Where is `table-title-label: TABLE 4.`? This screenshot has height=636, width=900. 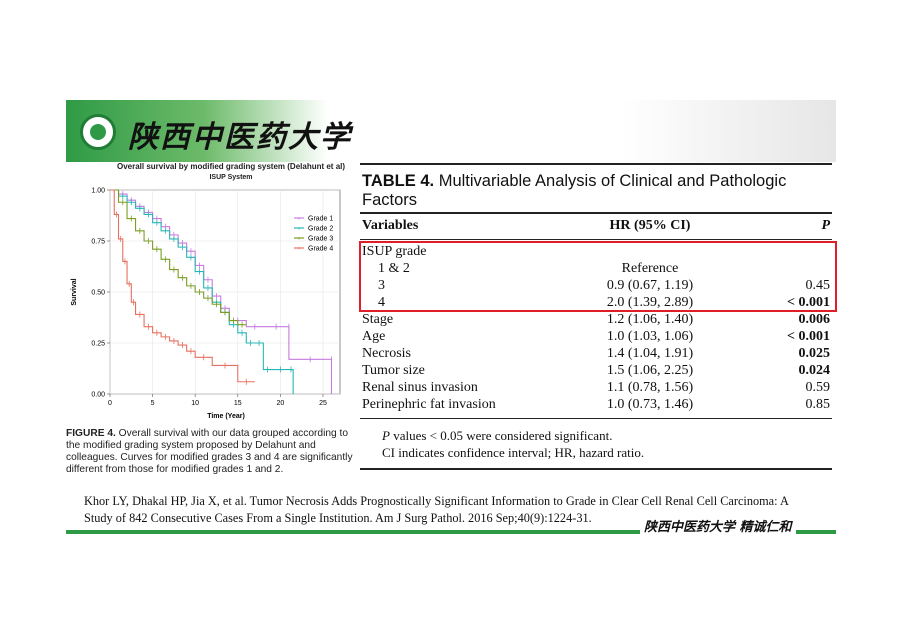 table-title-label: TABLE 4. is located at coordinates (398, 181).